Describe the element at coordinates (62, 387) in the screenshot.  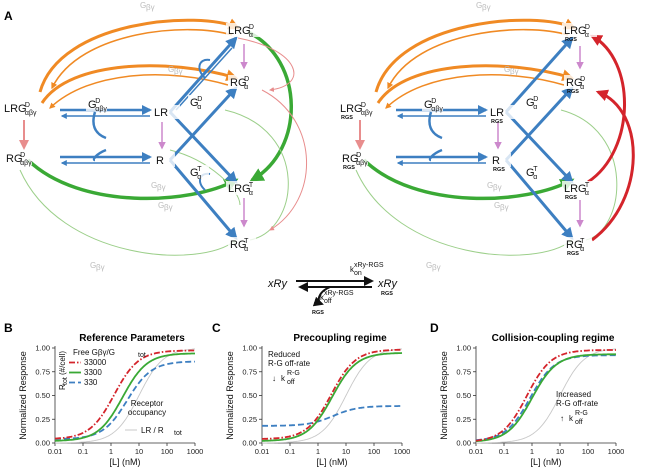
I see `legend-side-r: R` at that location.